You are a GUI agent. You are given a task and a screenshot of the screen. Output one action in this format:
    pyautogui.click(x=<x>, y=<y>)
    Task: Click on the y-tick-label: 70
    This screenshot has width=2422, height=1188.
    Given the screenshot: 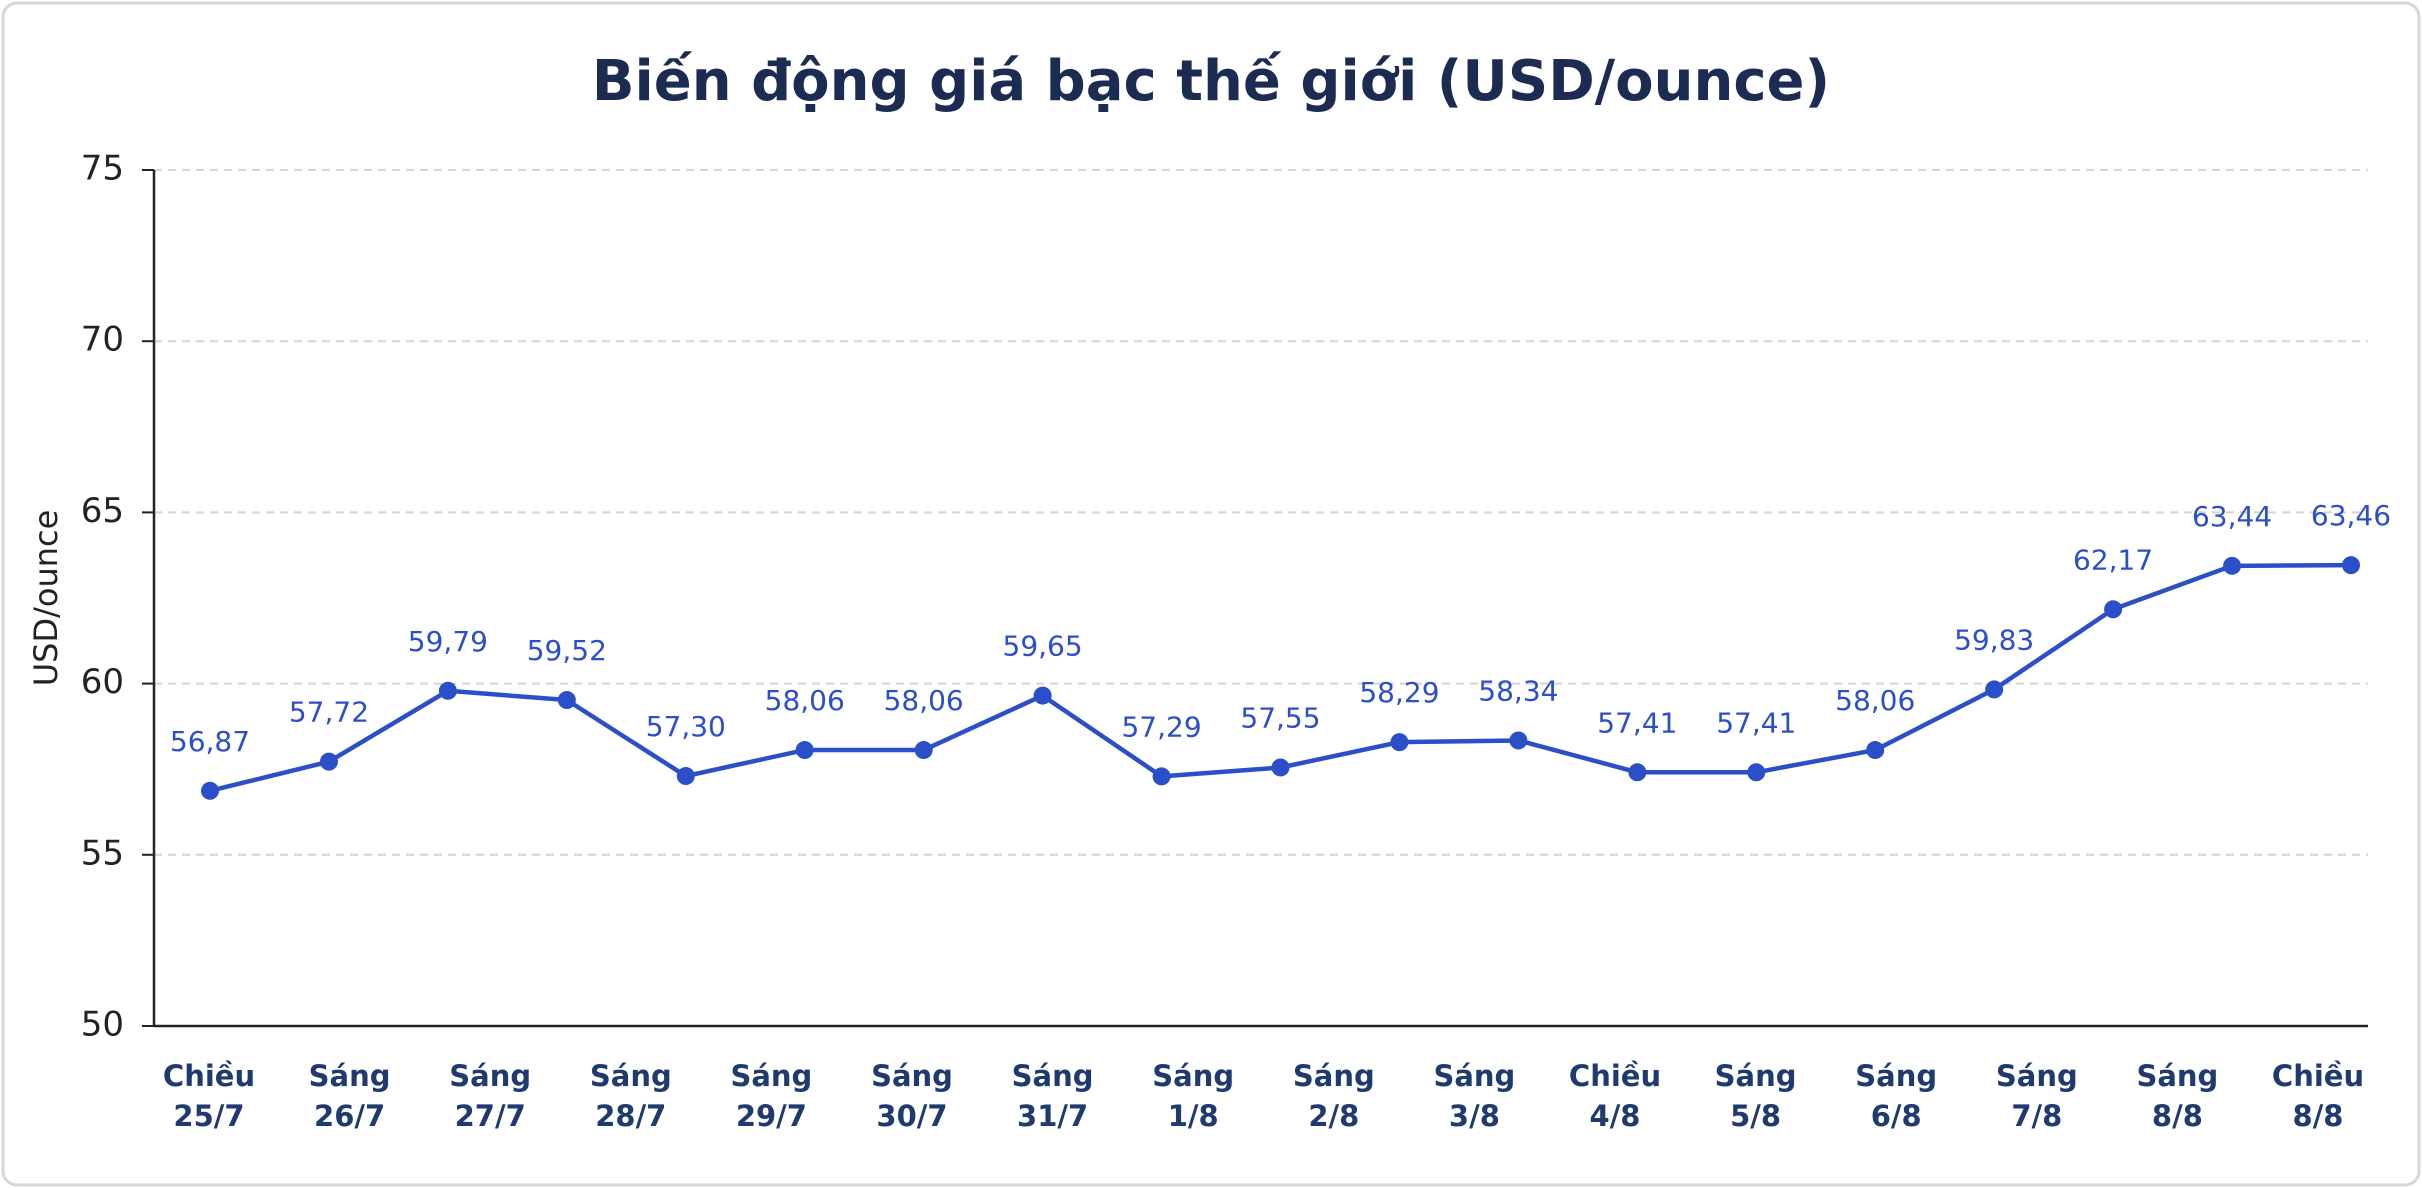 What is the action you would take?
    pyautogui.click(x=102, y=340)
    